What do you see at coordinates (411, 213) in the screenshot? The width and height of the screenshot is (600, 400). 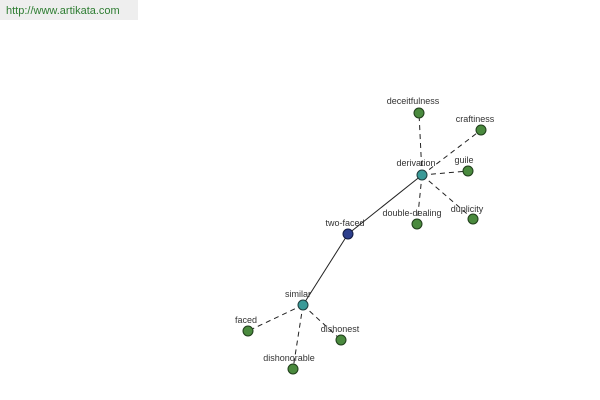 I see `node-label: double-dealing` at bounding box center [411, 213].